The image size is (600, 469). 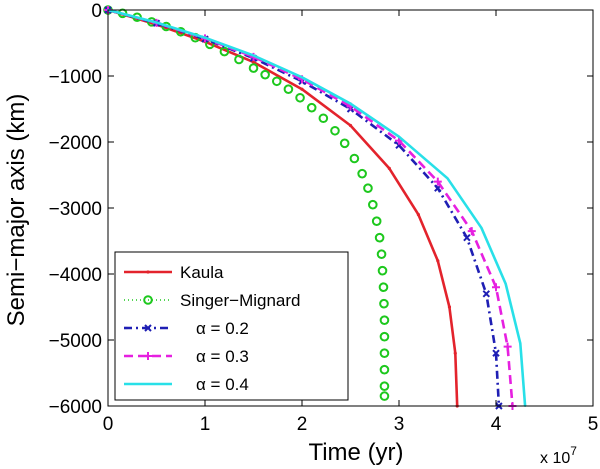 What do you see at coordinates (174, 272) in the screenshot?
I see `legend-item-1: Kaula` at bounding box center [174, 272].